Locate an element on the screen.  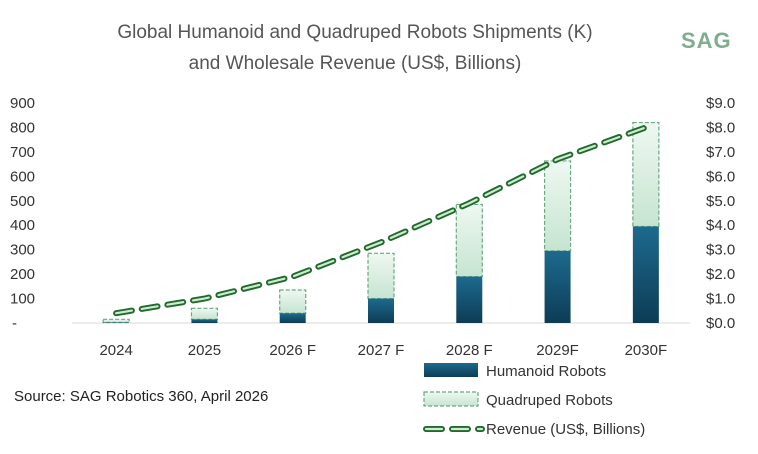
y-right-tick-label: $8.0 is located at coordinates (720, 127).